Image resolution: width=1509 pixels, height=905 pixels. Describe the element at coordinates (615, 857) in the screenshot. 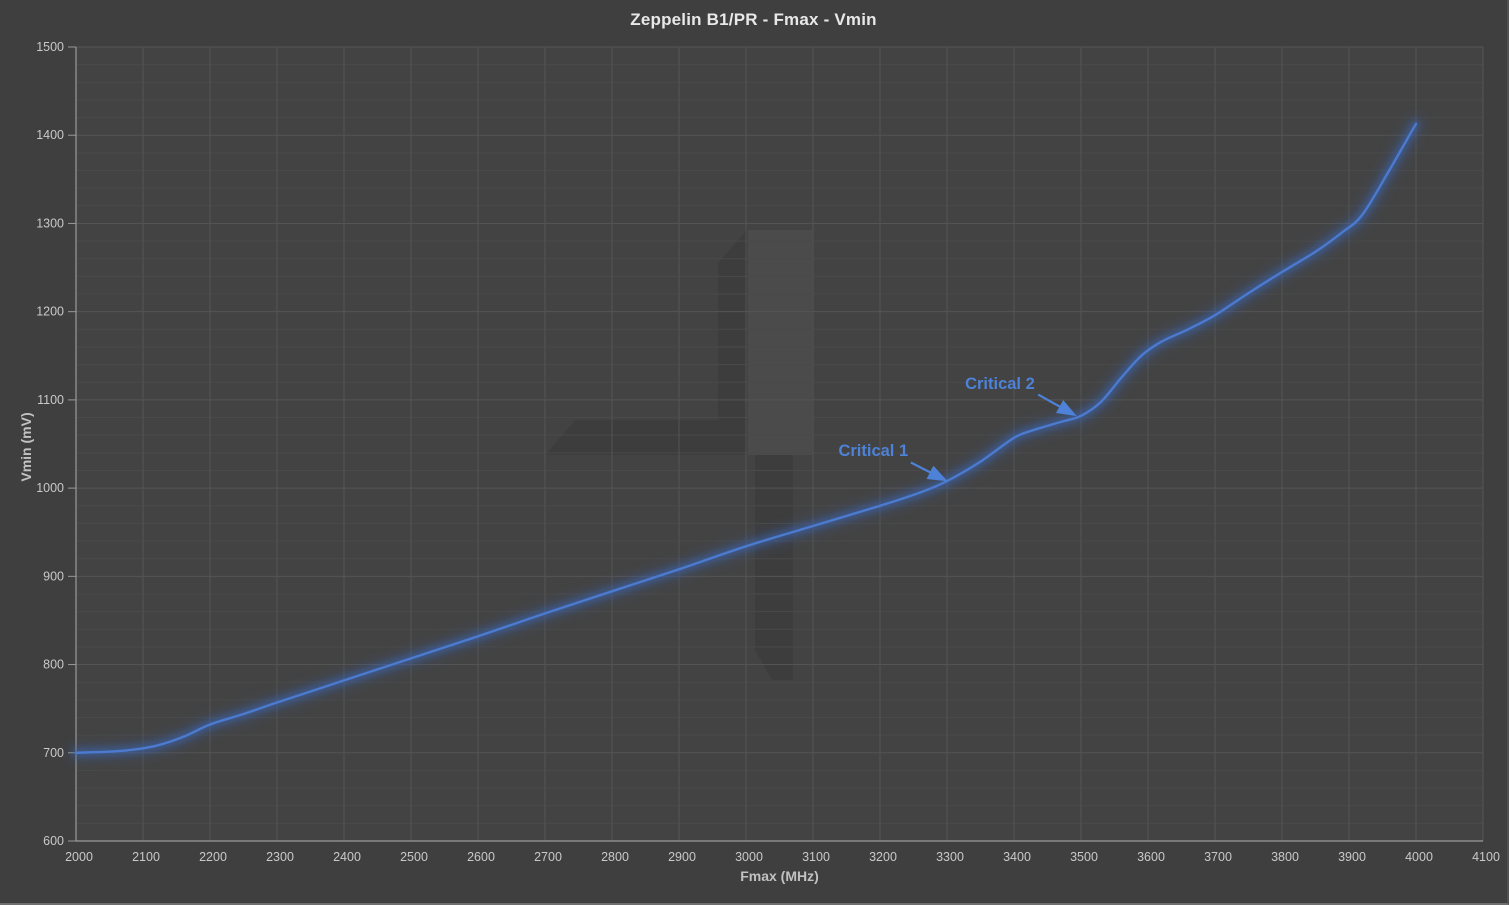

I see `x-tick-label: 2800` at that location.